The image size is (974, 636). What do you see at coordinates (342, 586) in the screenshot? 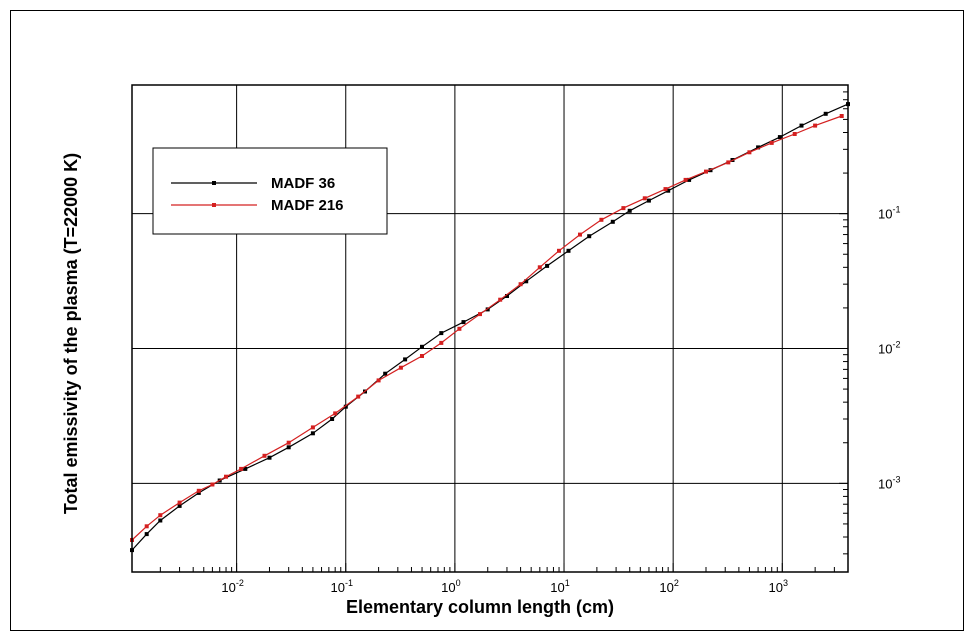
I see `x-tick-label: 10⁻¹` at bounding box center [342, 586].